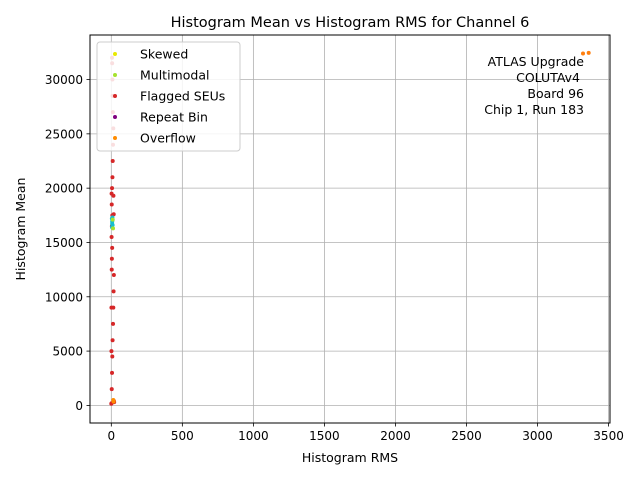 This screenshot has height=480, width=640. What do you see at coordinates (64, 189) in the screenshot?
I see `y-tick-label: 20000` at bounding box center [64, 189].